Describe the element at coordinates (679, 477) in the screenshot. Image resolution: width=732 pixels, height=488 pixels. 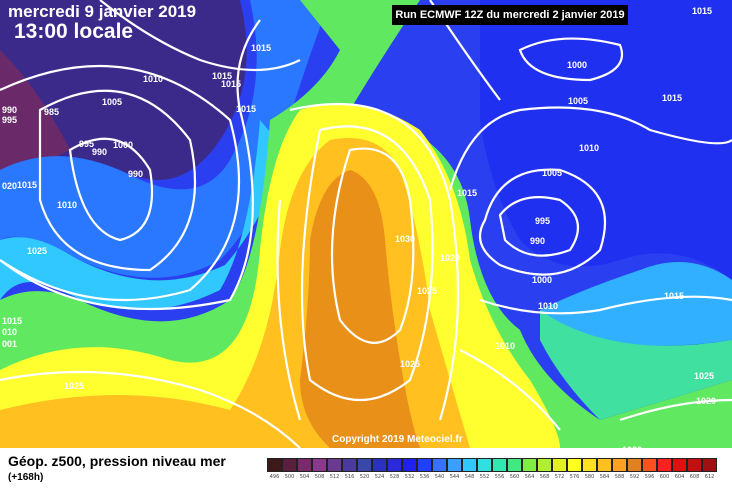
I see `scale-tick-label: 604` at that location.